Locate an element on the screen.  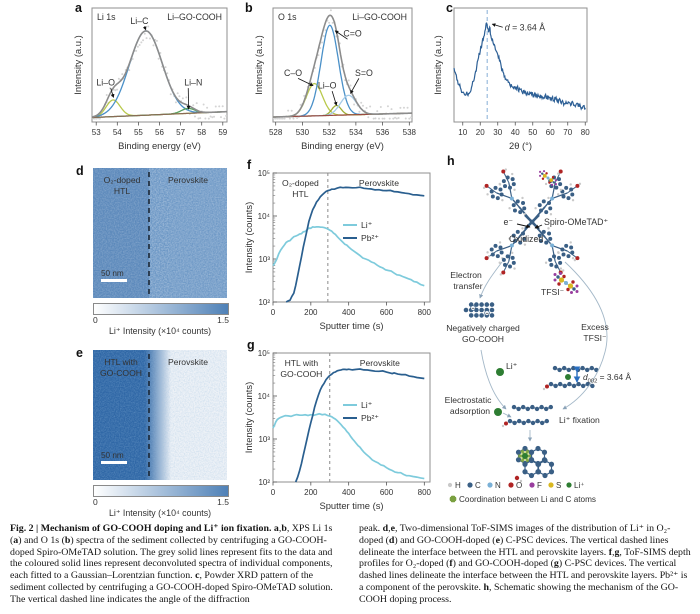
svg-text: 528 is located at coordinates (276, 132).